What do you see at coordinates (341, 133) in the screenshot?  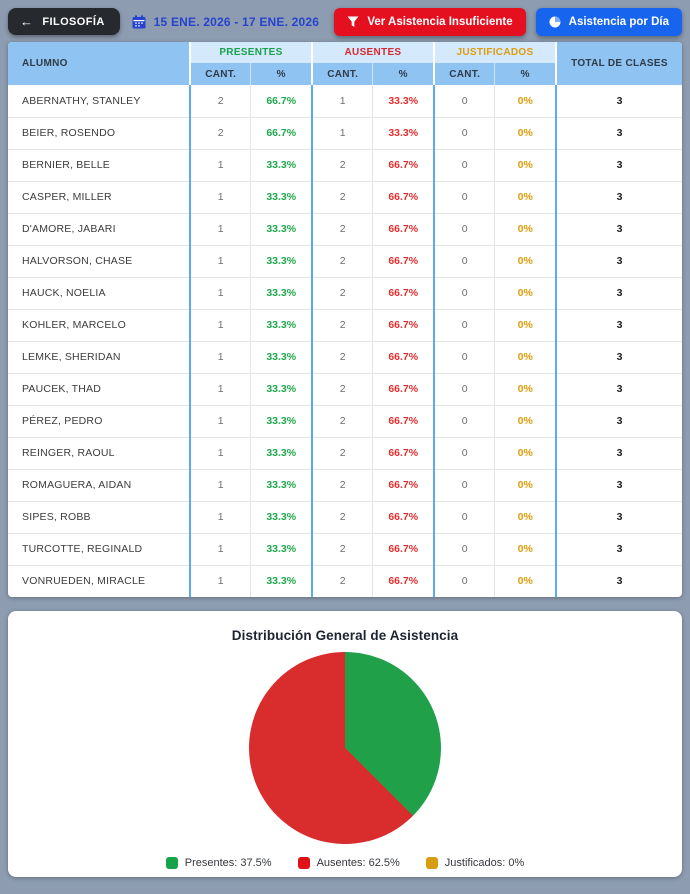 I see `ausentes-cant-cell: 1` at bounding box center [341, 133].